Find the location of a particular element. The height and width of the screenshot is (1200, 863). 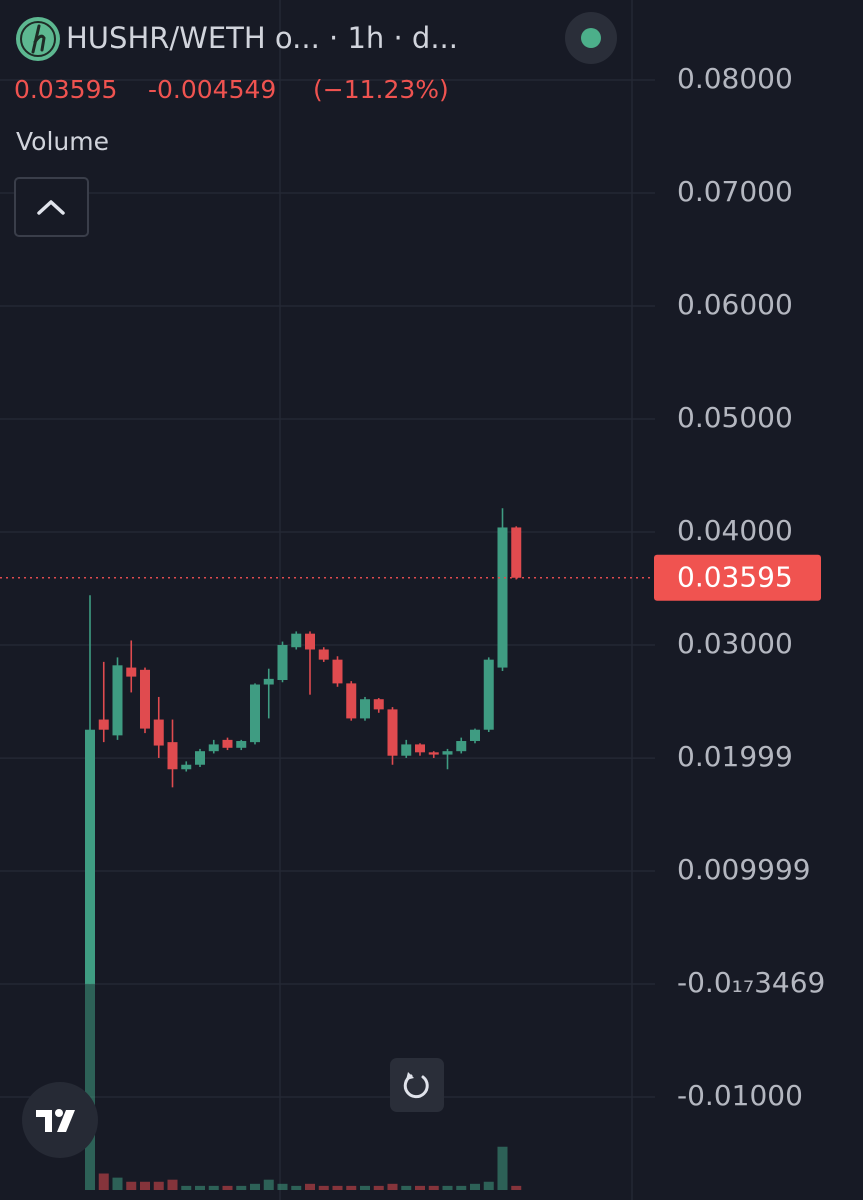

reset-button is located at coordinates (417, 1085).